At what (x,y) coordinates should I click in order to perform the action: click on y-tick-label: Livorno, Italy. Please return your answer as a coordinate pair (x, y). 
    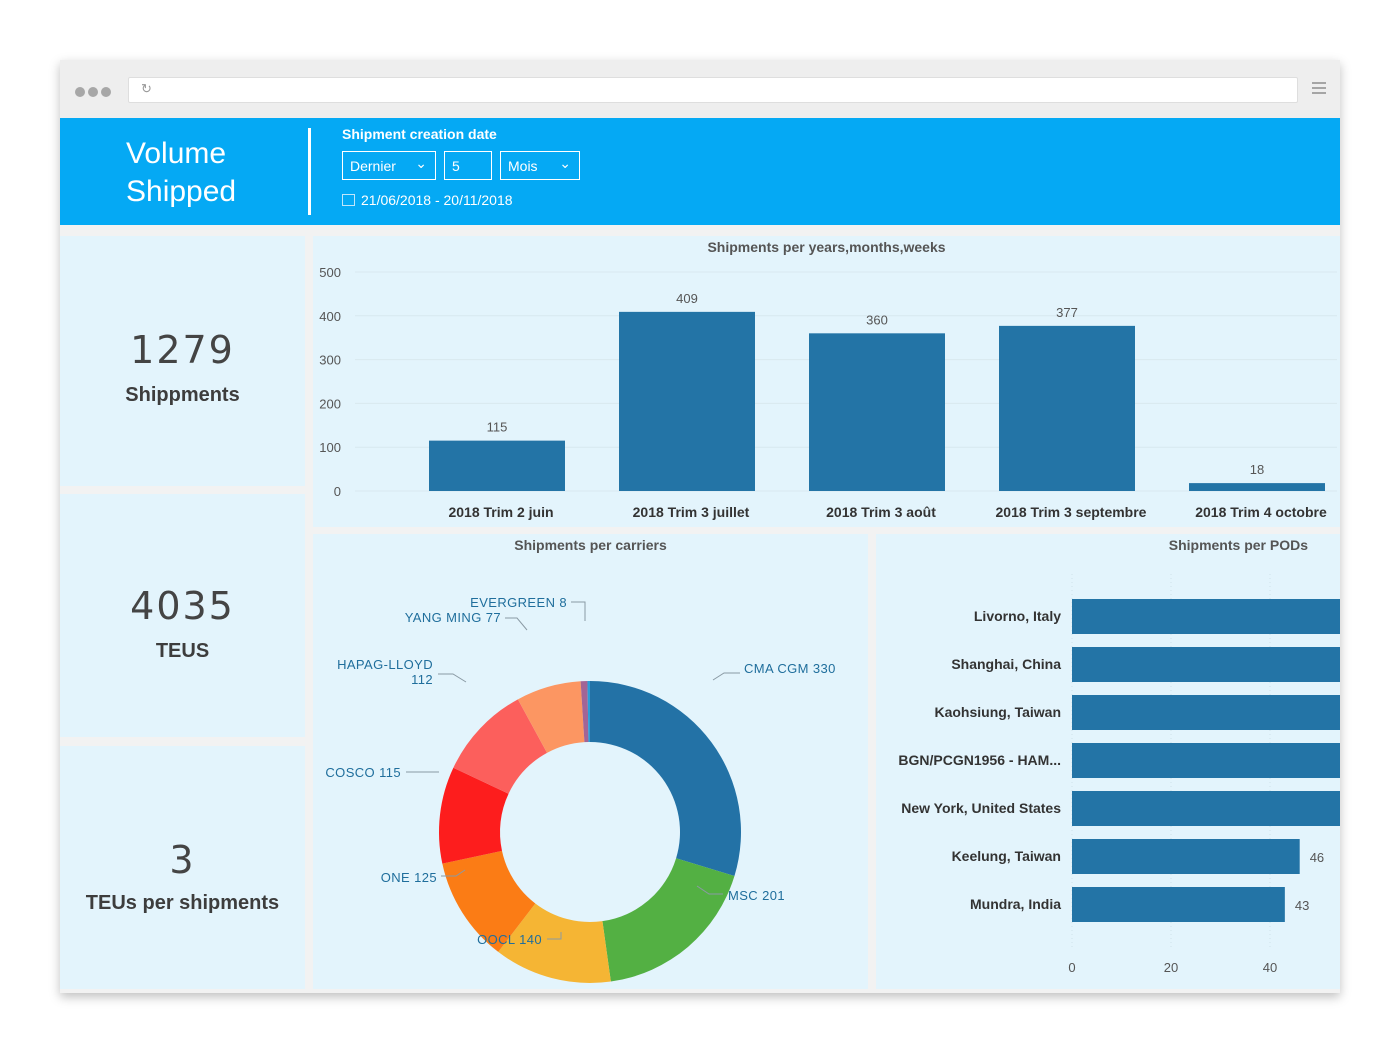
    Looking at the image, I should click on (1017, 616).